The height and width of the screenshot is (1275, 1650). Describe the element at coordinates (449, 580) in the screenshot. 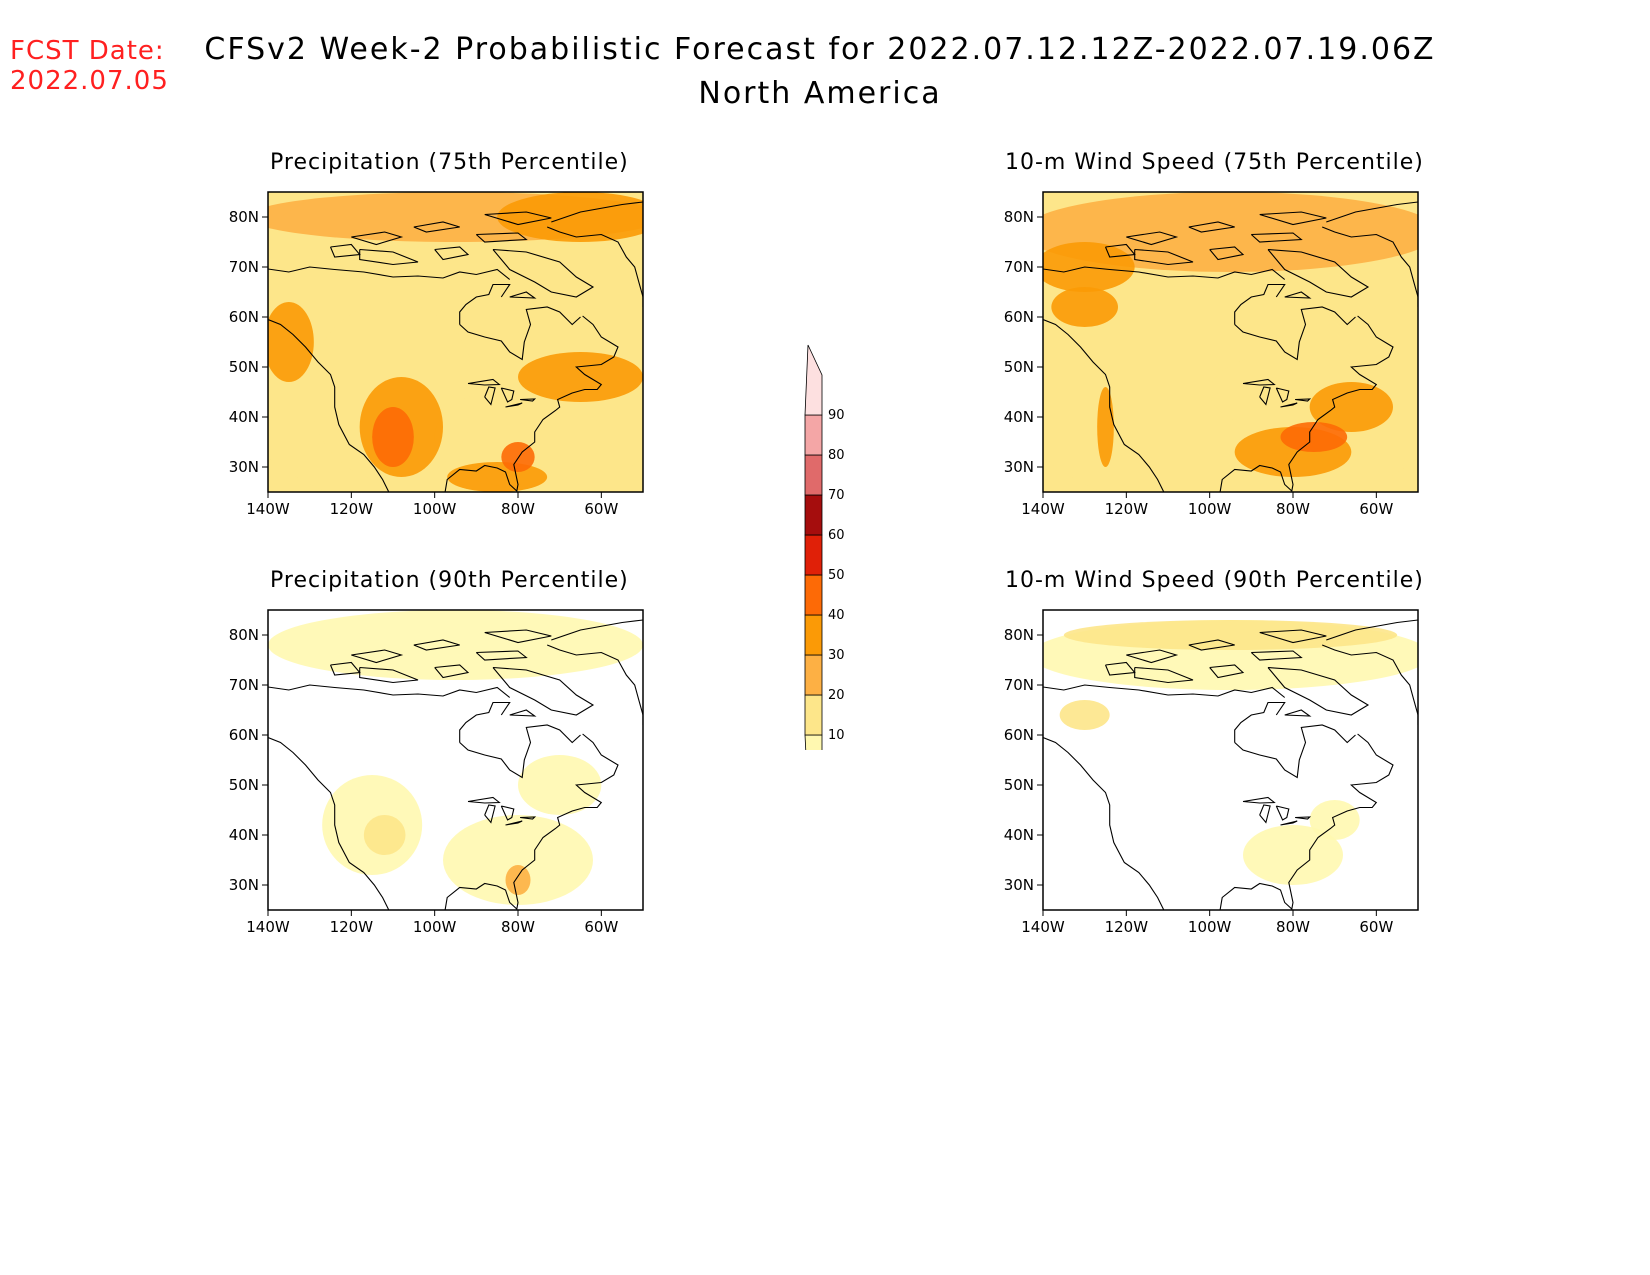

I see `panel-title-precip-90: Precipitation (90th Percentile)` at that location.